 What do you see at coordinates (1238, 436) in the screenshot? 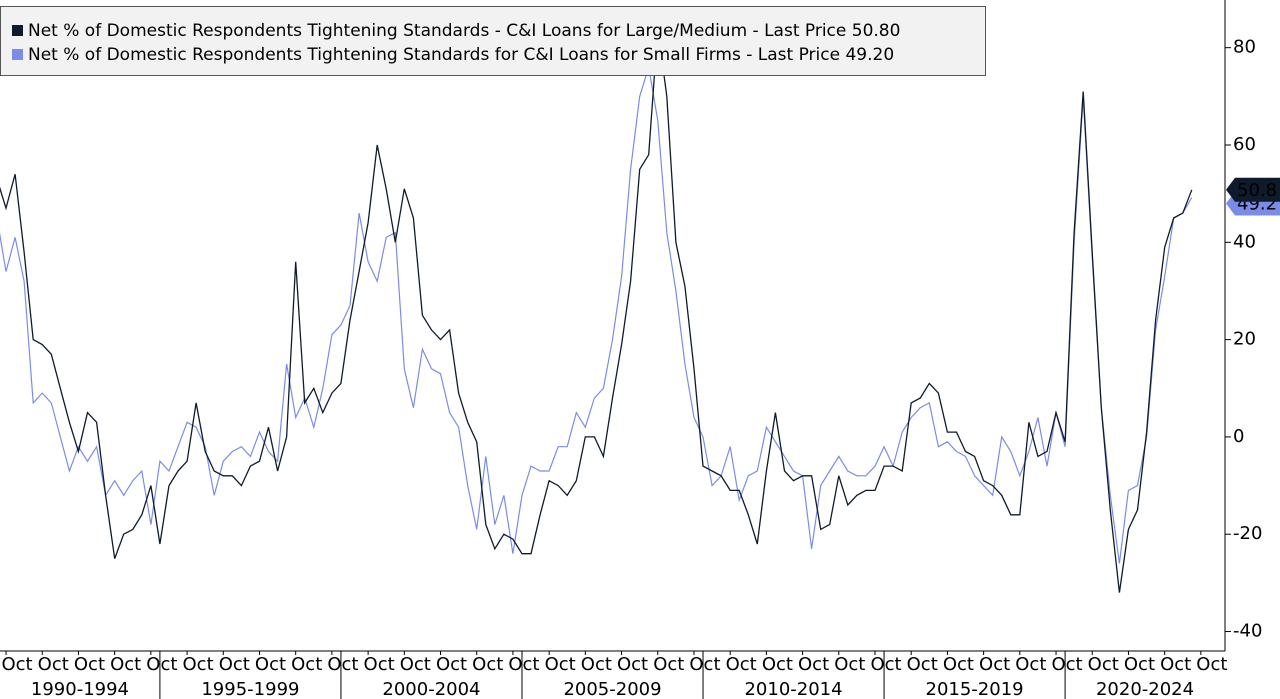
I see `y-tick-label: 0` at bounding box center [1238, 436].